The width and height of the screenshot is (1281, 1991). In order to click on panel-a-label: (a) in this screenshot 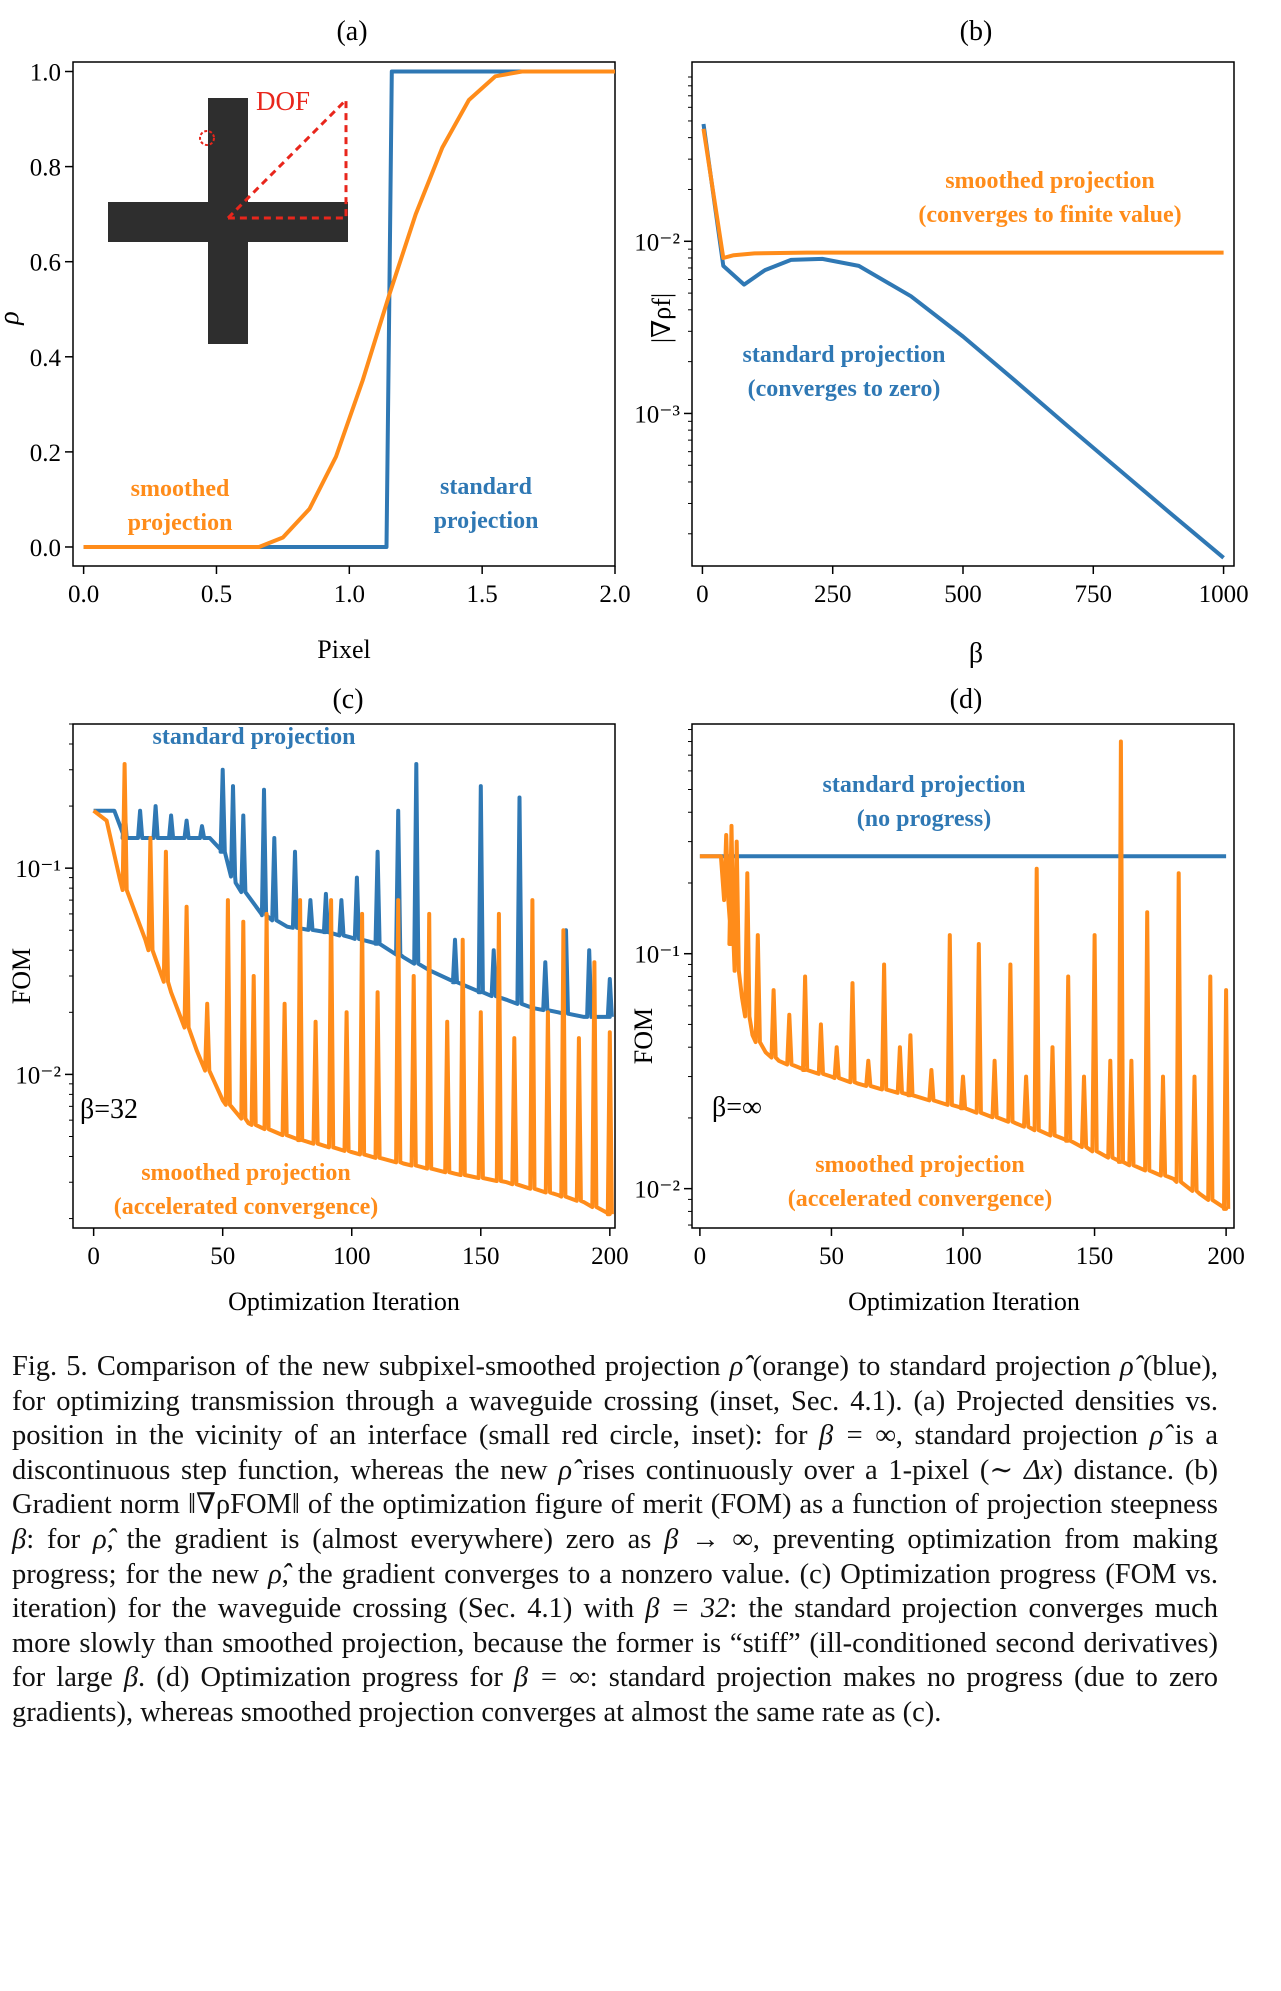, I will do `click(351, 31)`.